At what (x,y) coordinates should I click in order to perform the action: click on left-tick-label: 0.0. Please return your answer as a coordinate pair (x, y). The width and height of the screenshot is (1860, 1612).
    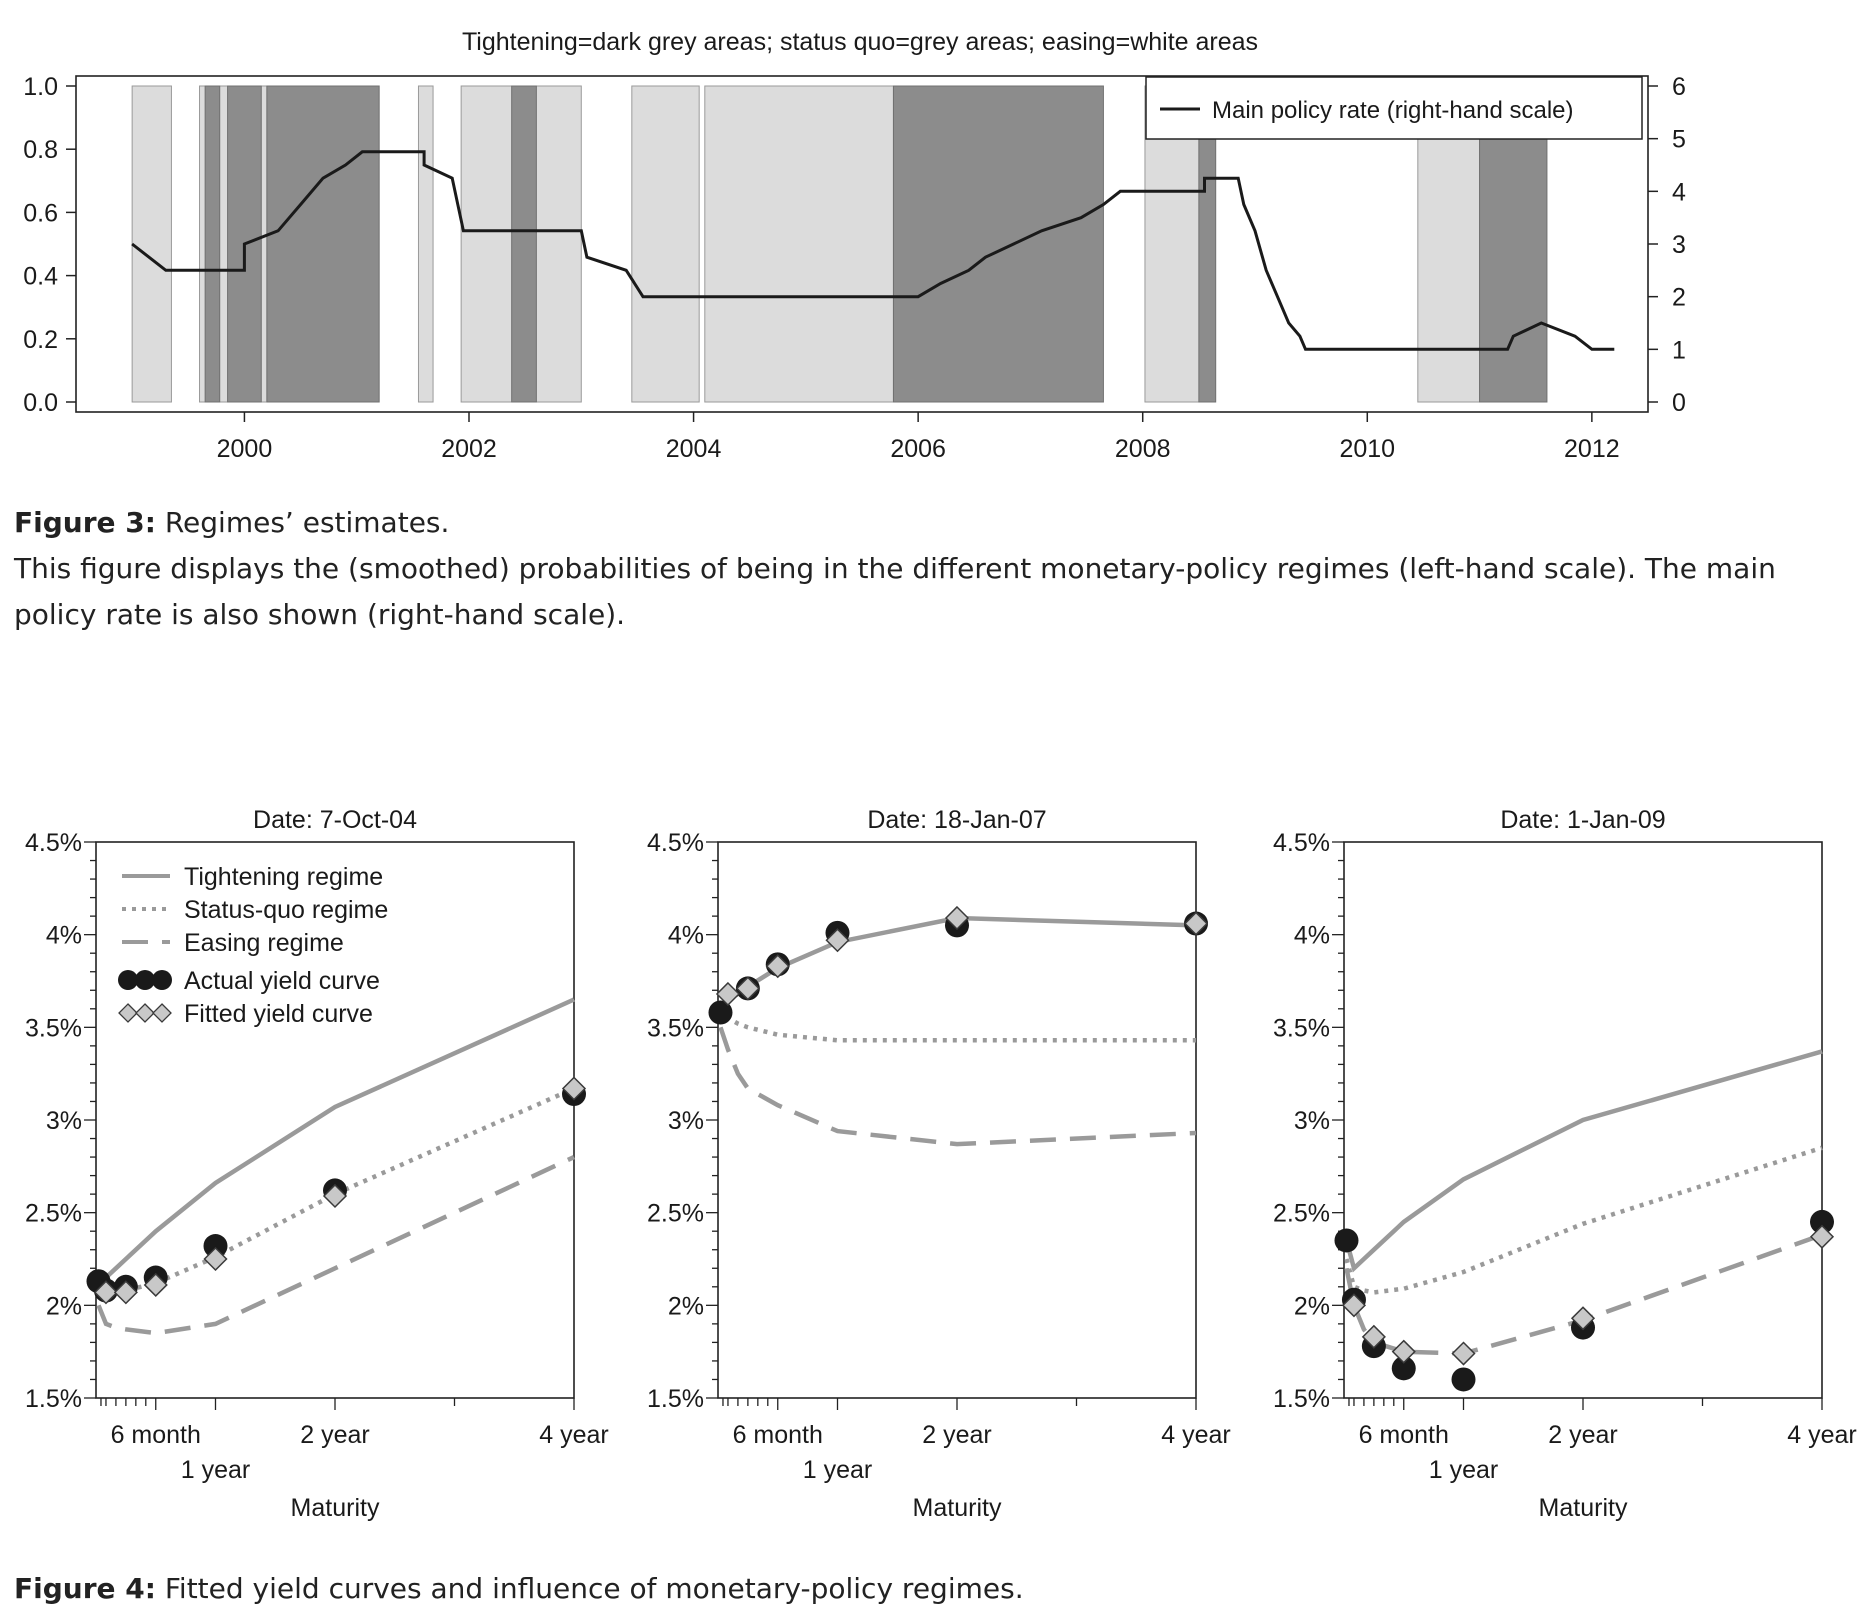
    Looking at the image, I should click on (40, 403).